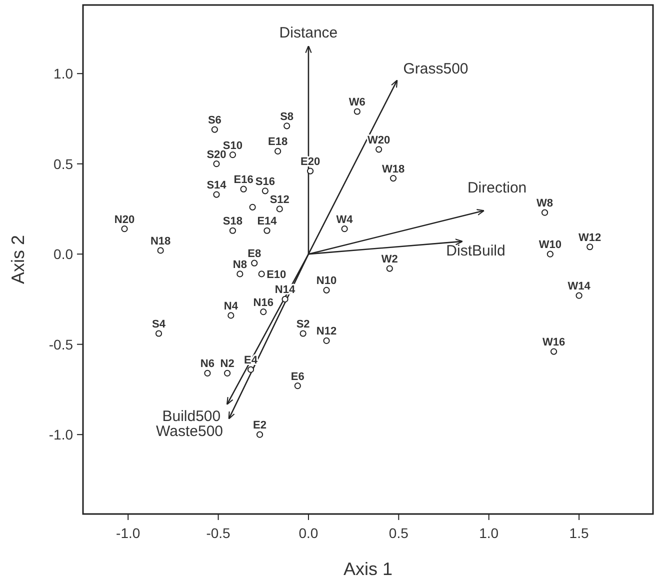  Describe the element at coordinates (218, 533) in the screenshot. I see `x-tick-label: -0.5` at that location.